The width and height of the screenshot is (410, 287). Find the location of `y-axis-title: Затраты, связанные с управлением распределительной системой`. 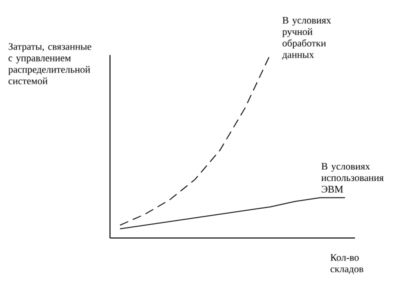

y-axis-title: Затраты, связанные с управлением распределительной системой is located at coordinates (50, 63).